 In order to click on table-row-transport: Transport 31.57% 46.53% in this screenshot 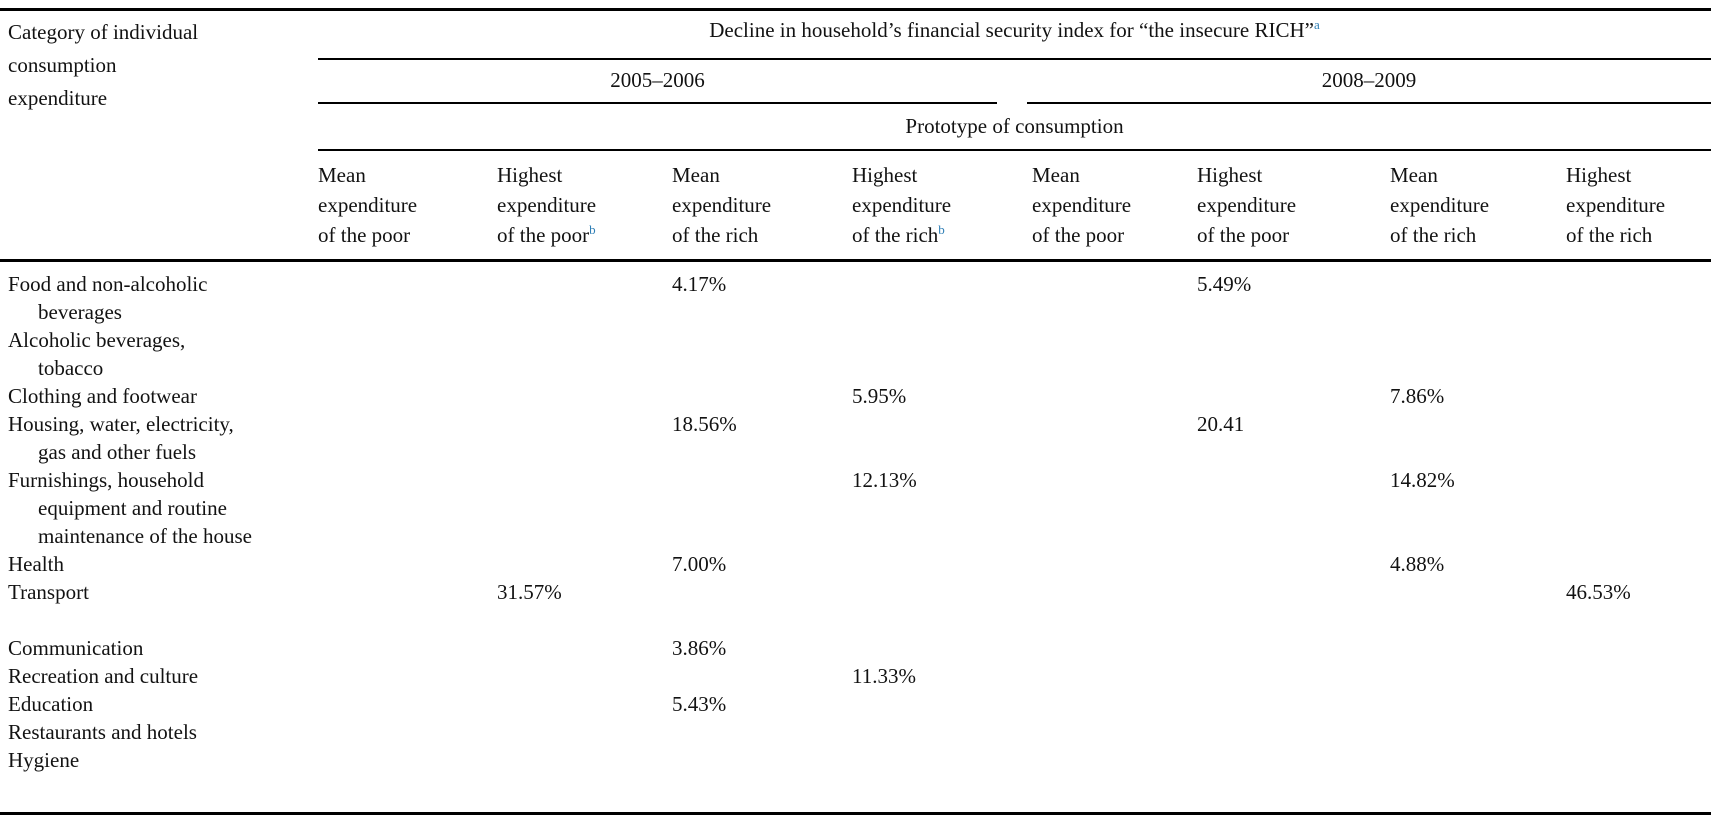, I will do `click(859, 592)`.